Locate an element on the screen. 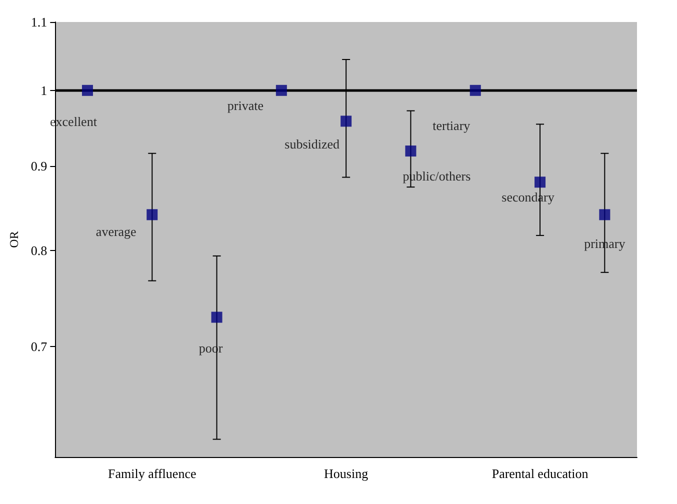 This screenshot has width=677, height=504. y-axis-title: OR is located at coordinates (14, 239).